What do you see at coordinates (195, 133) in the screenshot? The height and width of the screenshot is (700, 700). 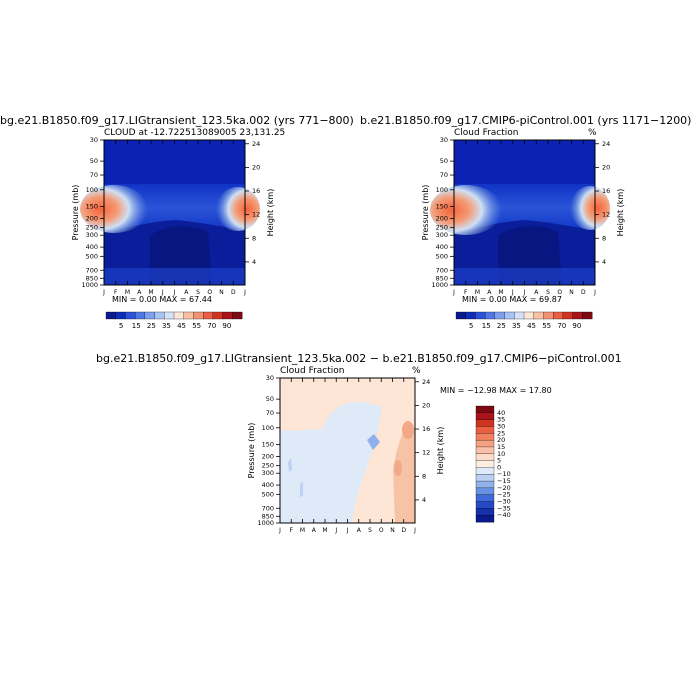 I see `panel1-subtitle: CLOUD at -12.722513089005 23,131.25` at bounding box center [195, 133].